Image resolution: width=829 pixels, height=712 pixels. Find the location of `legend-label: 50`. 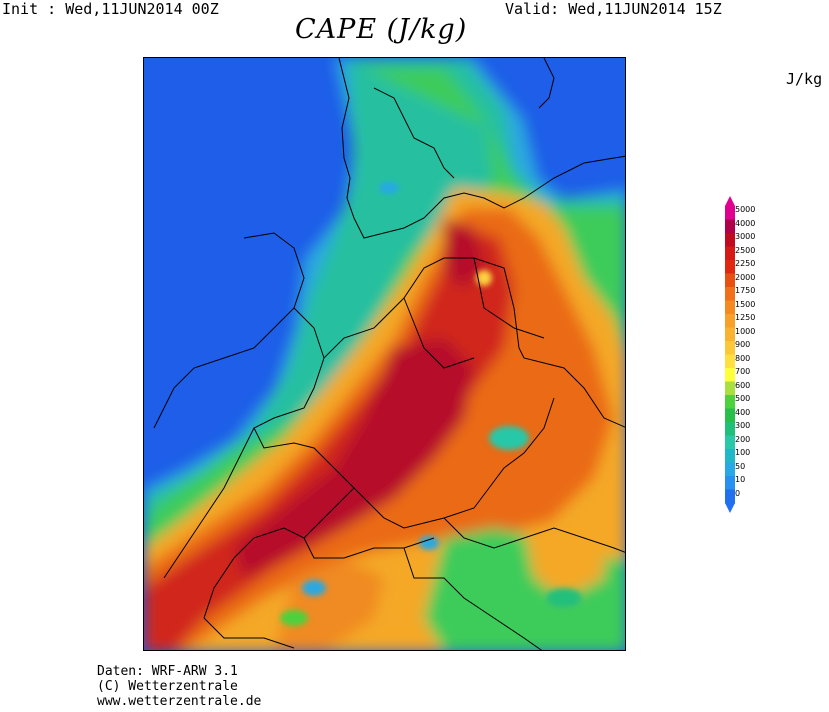

legend-label: 50 is located at coordinates (740, 466).